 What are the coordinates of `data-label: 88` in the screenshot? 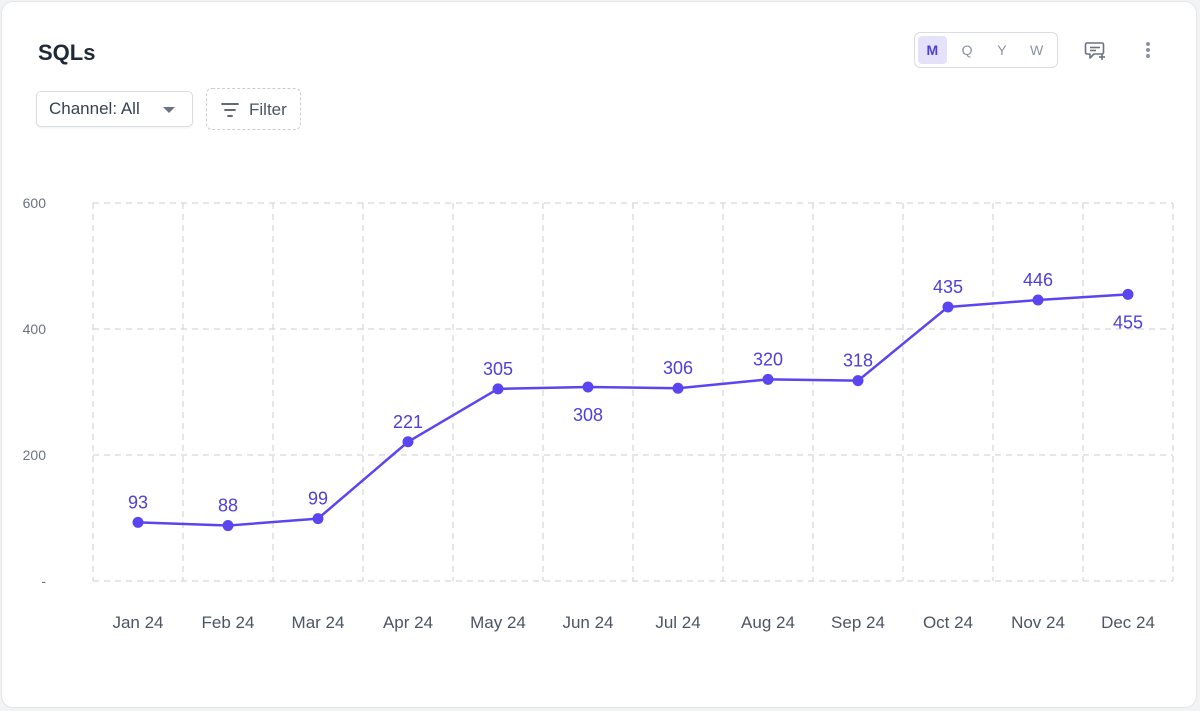 It's located at (228, 506).